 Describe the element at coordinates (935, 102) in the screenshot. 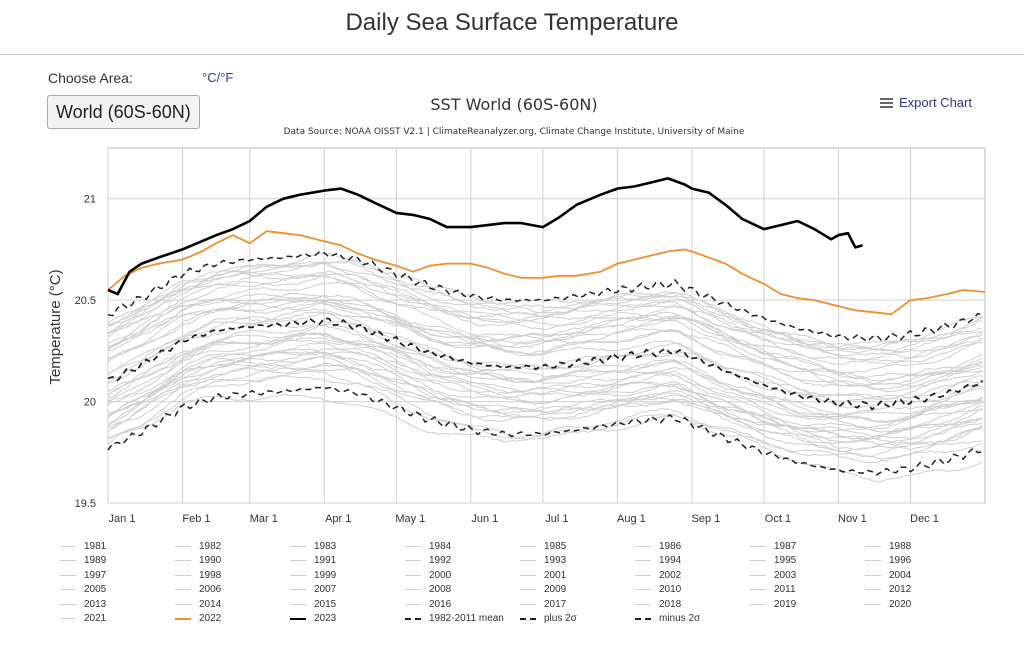

I see `export-chart-label: Export Chart` at that location.